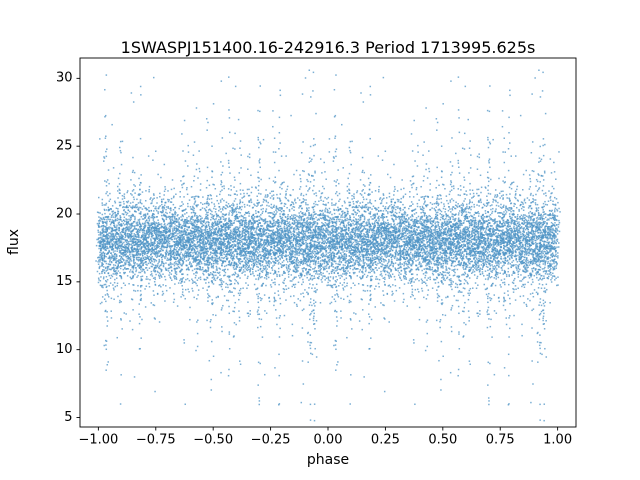 Image resolution: width=640 pixels, height=480 pixels. I want to click on x-axis-label: phase, so click(328, 460).